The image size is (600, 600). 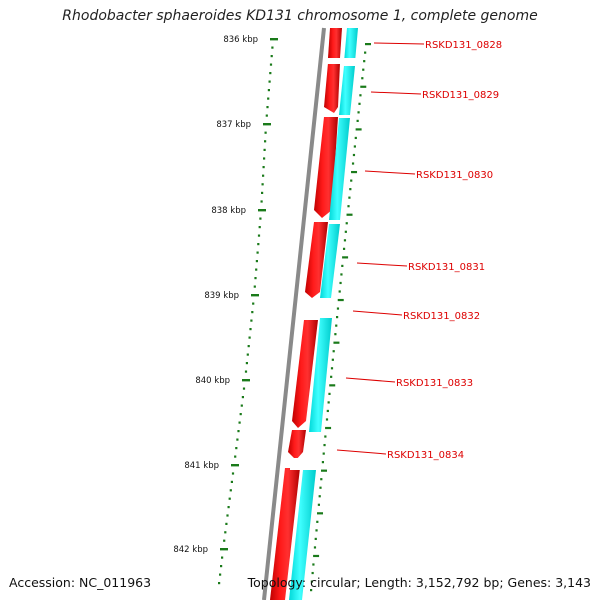 I want to click on gene-label: RSKD131_0828, so click(x=463, y=45).